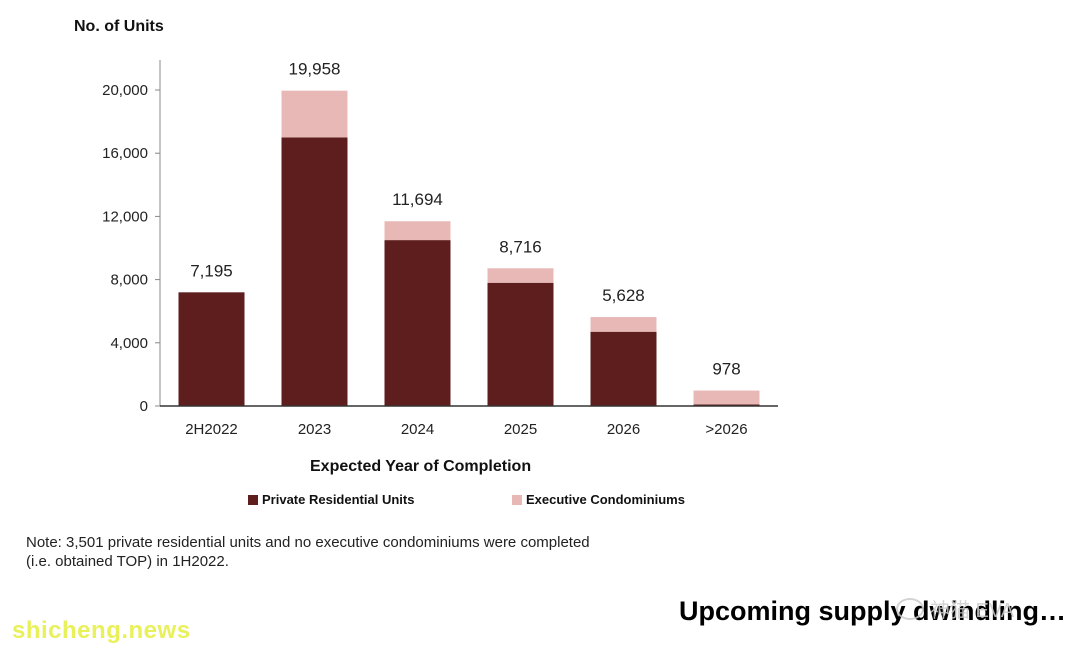  Describe the element at coordinates (211, 270) in the screenshot. I see `bar-total-label: 7,195` at that location.